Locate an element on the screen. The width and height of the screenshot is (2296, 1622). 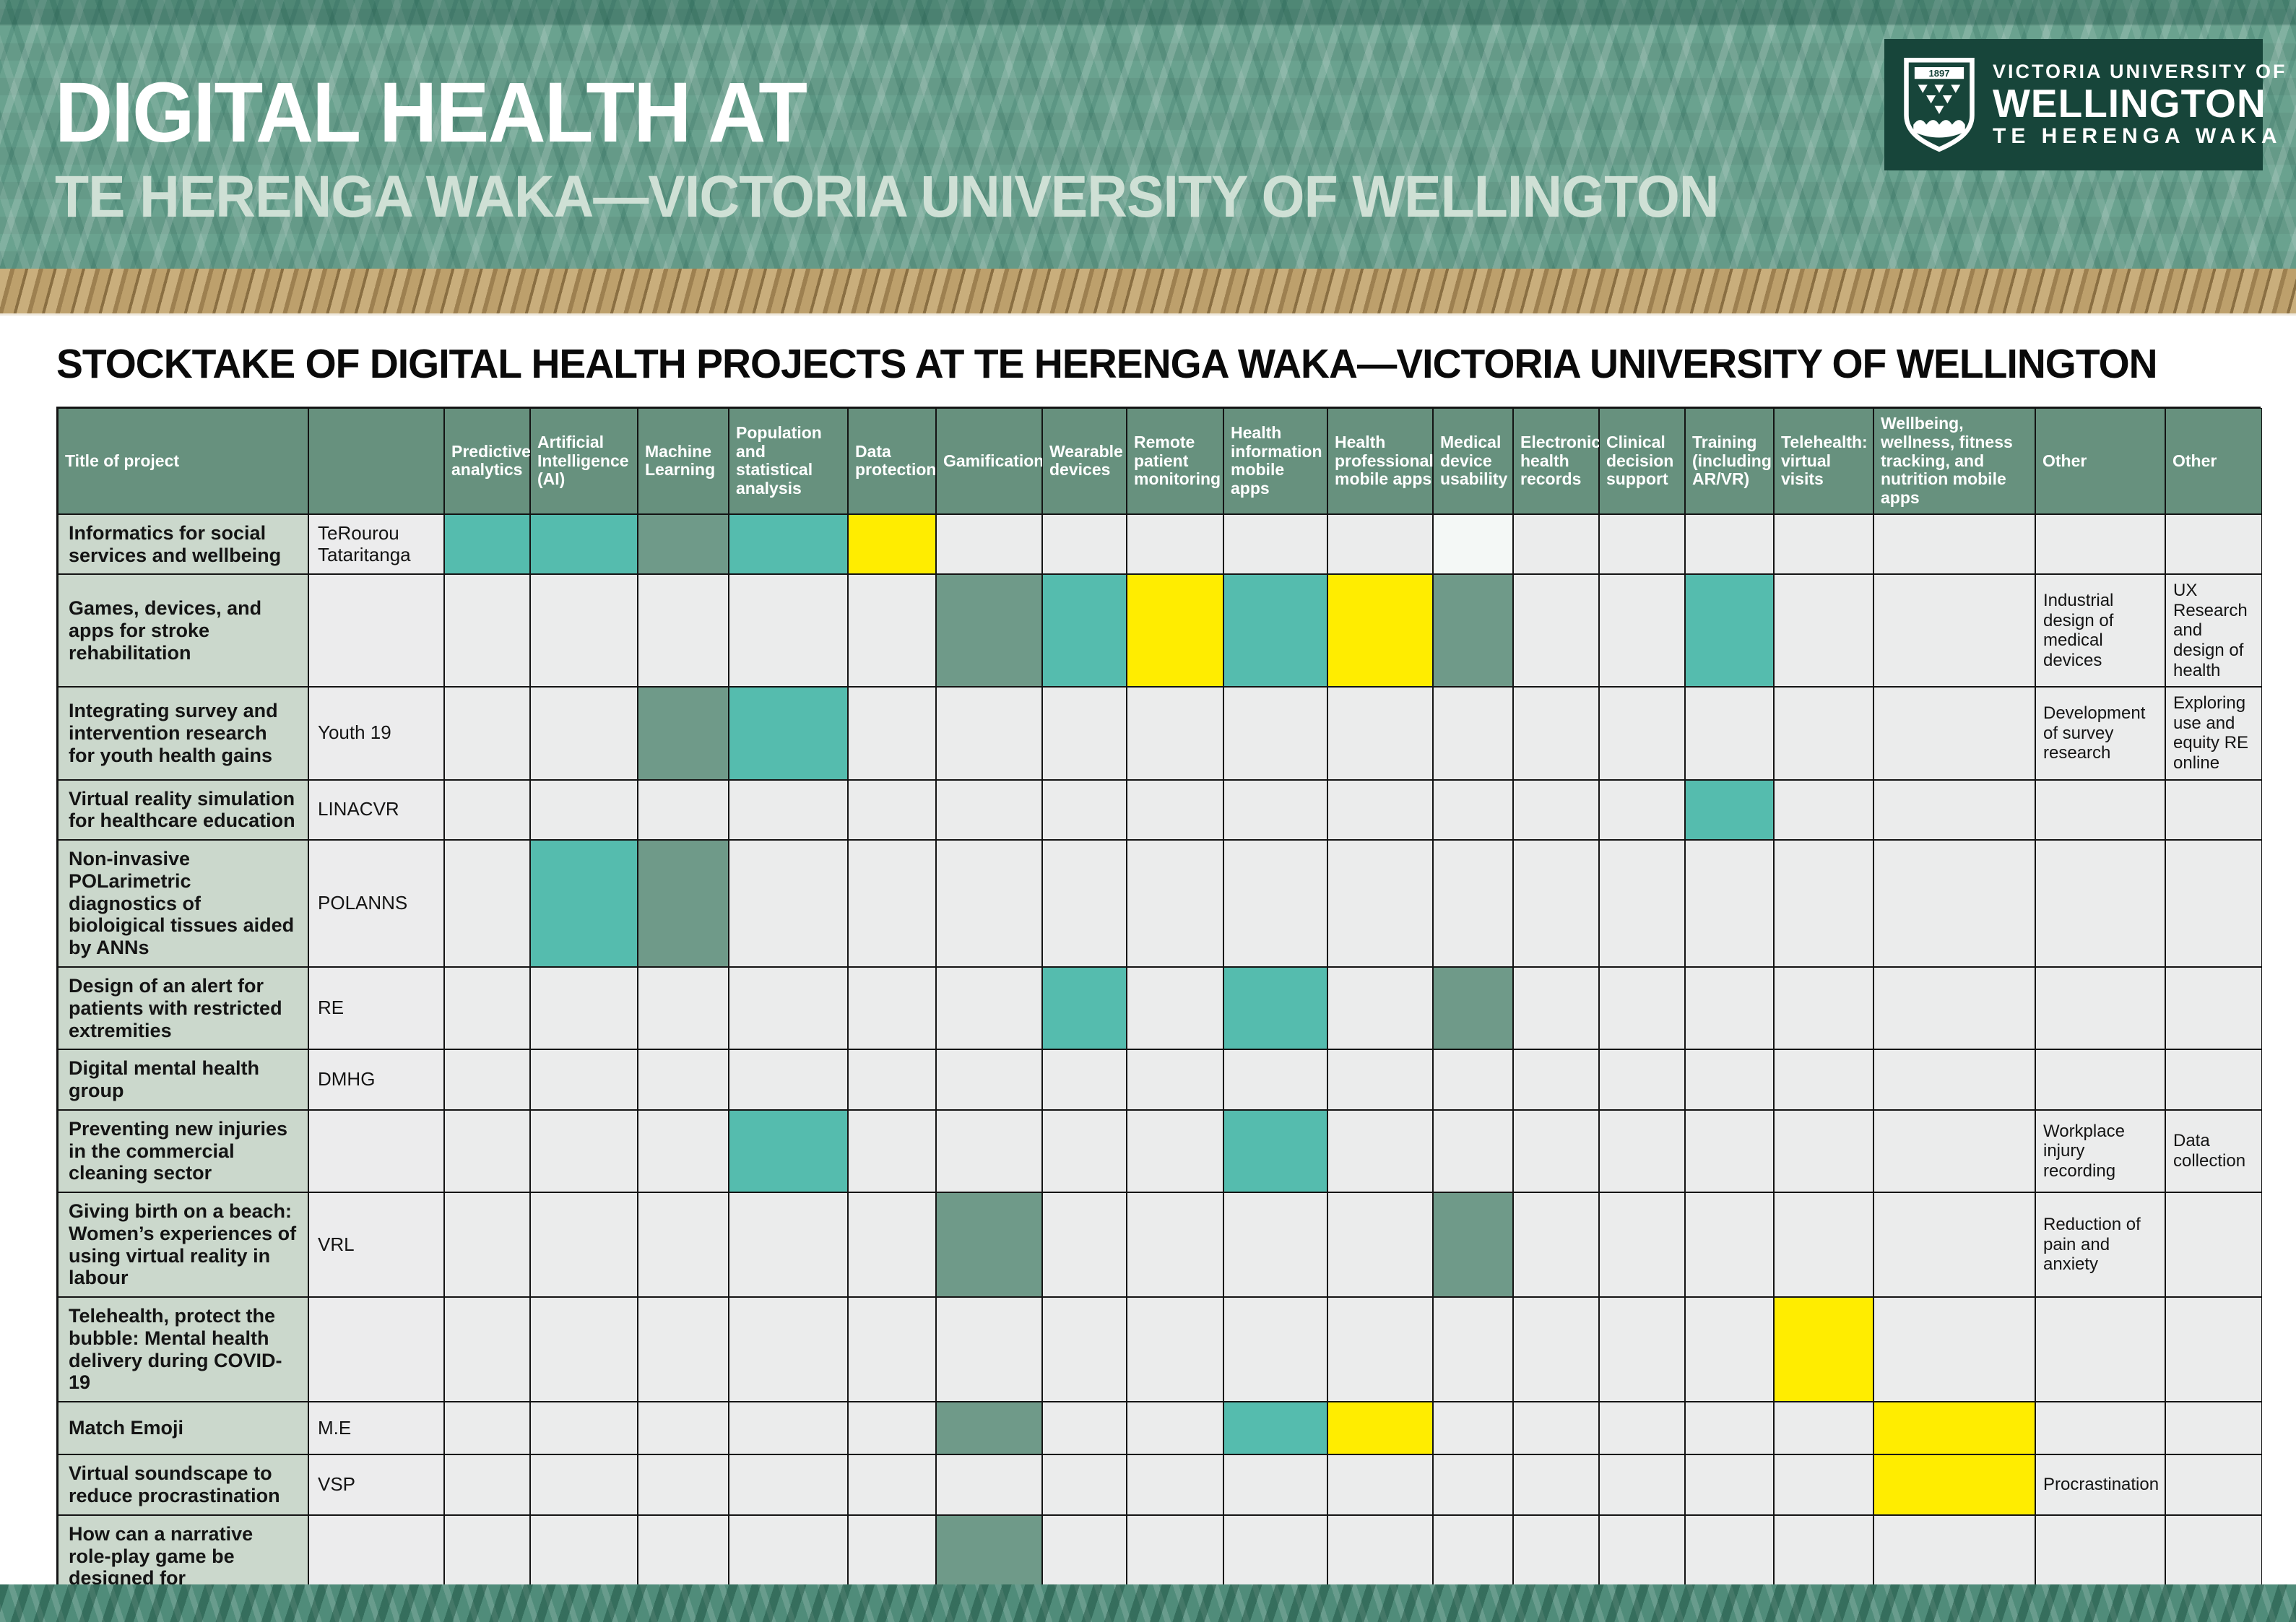
project-acronym-cell is located at coordinates (376, 1349).